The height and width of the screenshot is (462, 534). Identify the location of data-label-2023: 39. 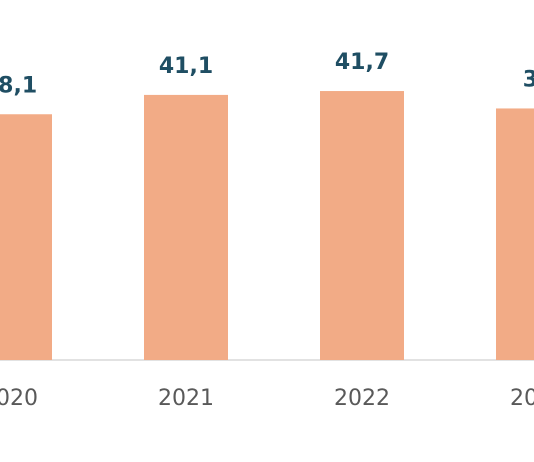
(528, 79).